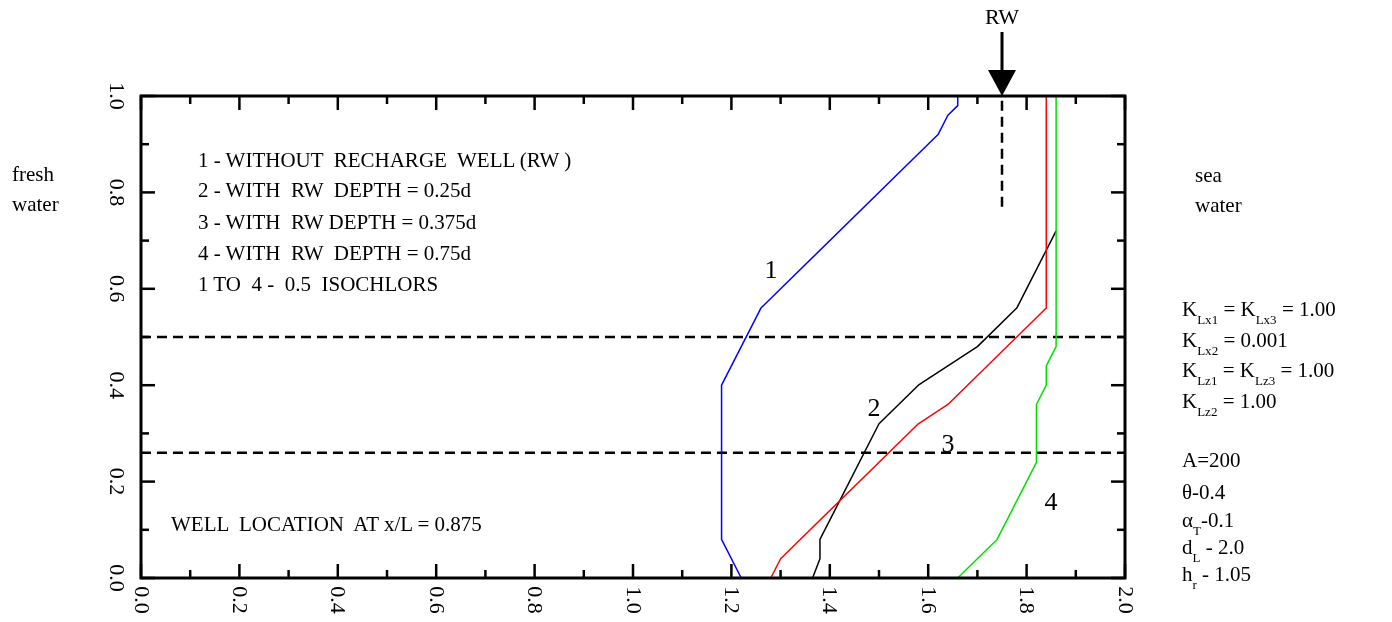 This screenshot has height=622, width=1392. What do you see at coordinates (437, 600) in the screenshot?
I see `x-tick-label: 0.6` at bounding box center [437, 600].